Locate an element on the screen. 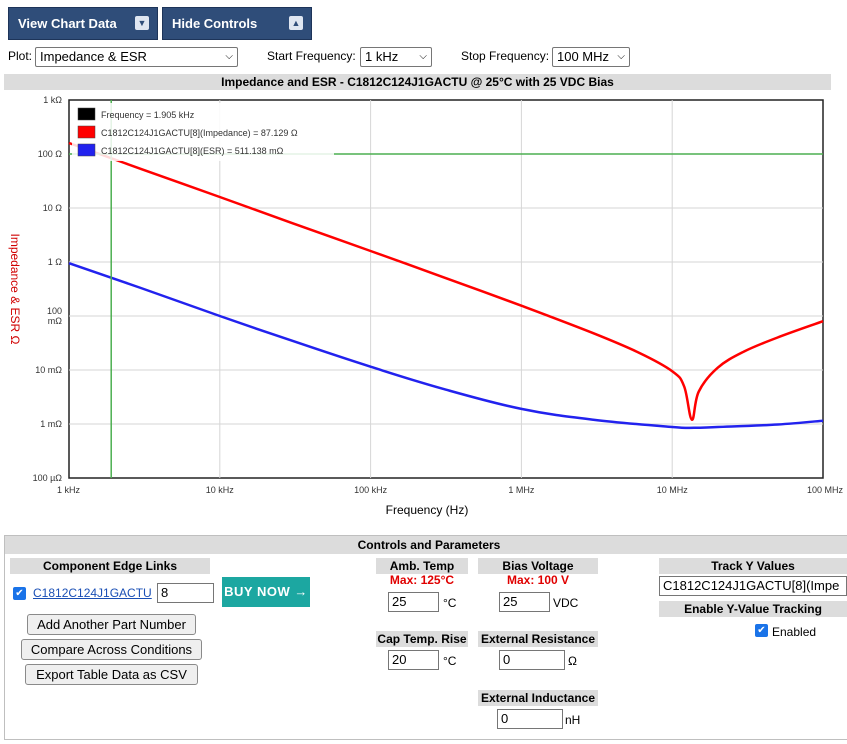 Image resolution: width=847 pixels, height=744 pixels. external-inductance-input: 0 is located at coordinates (530, 719).